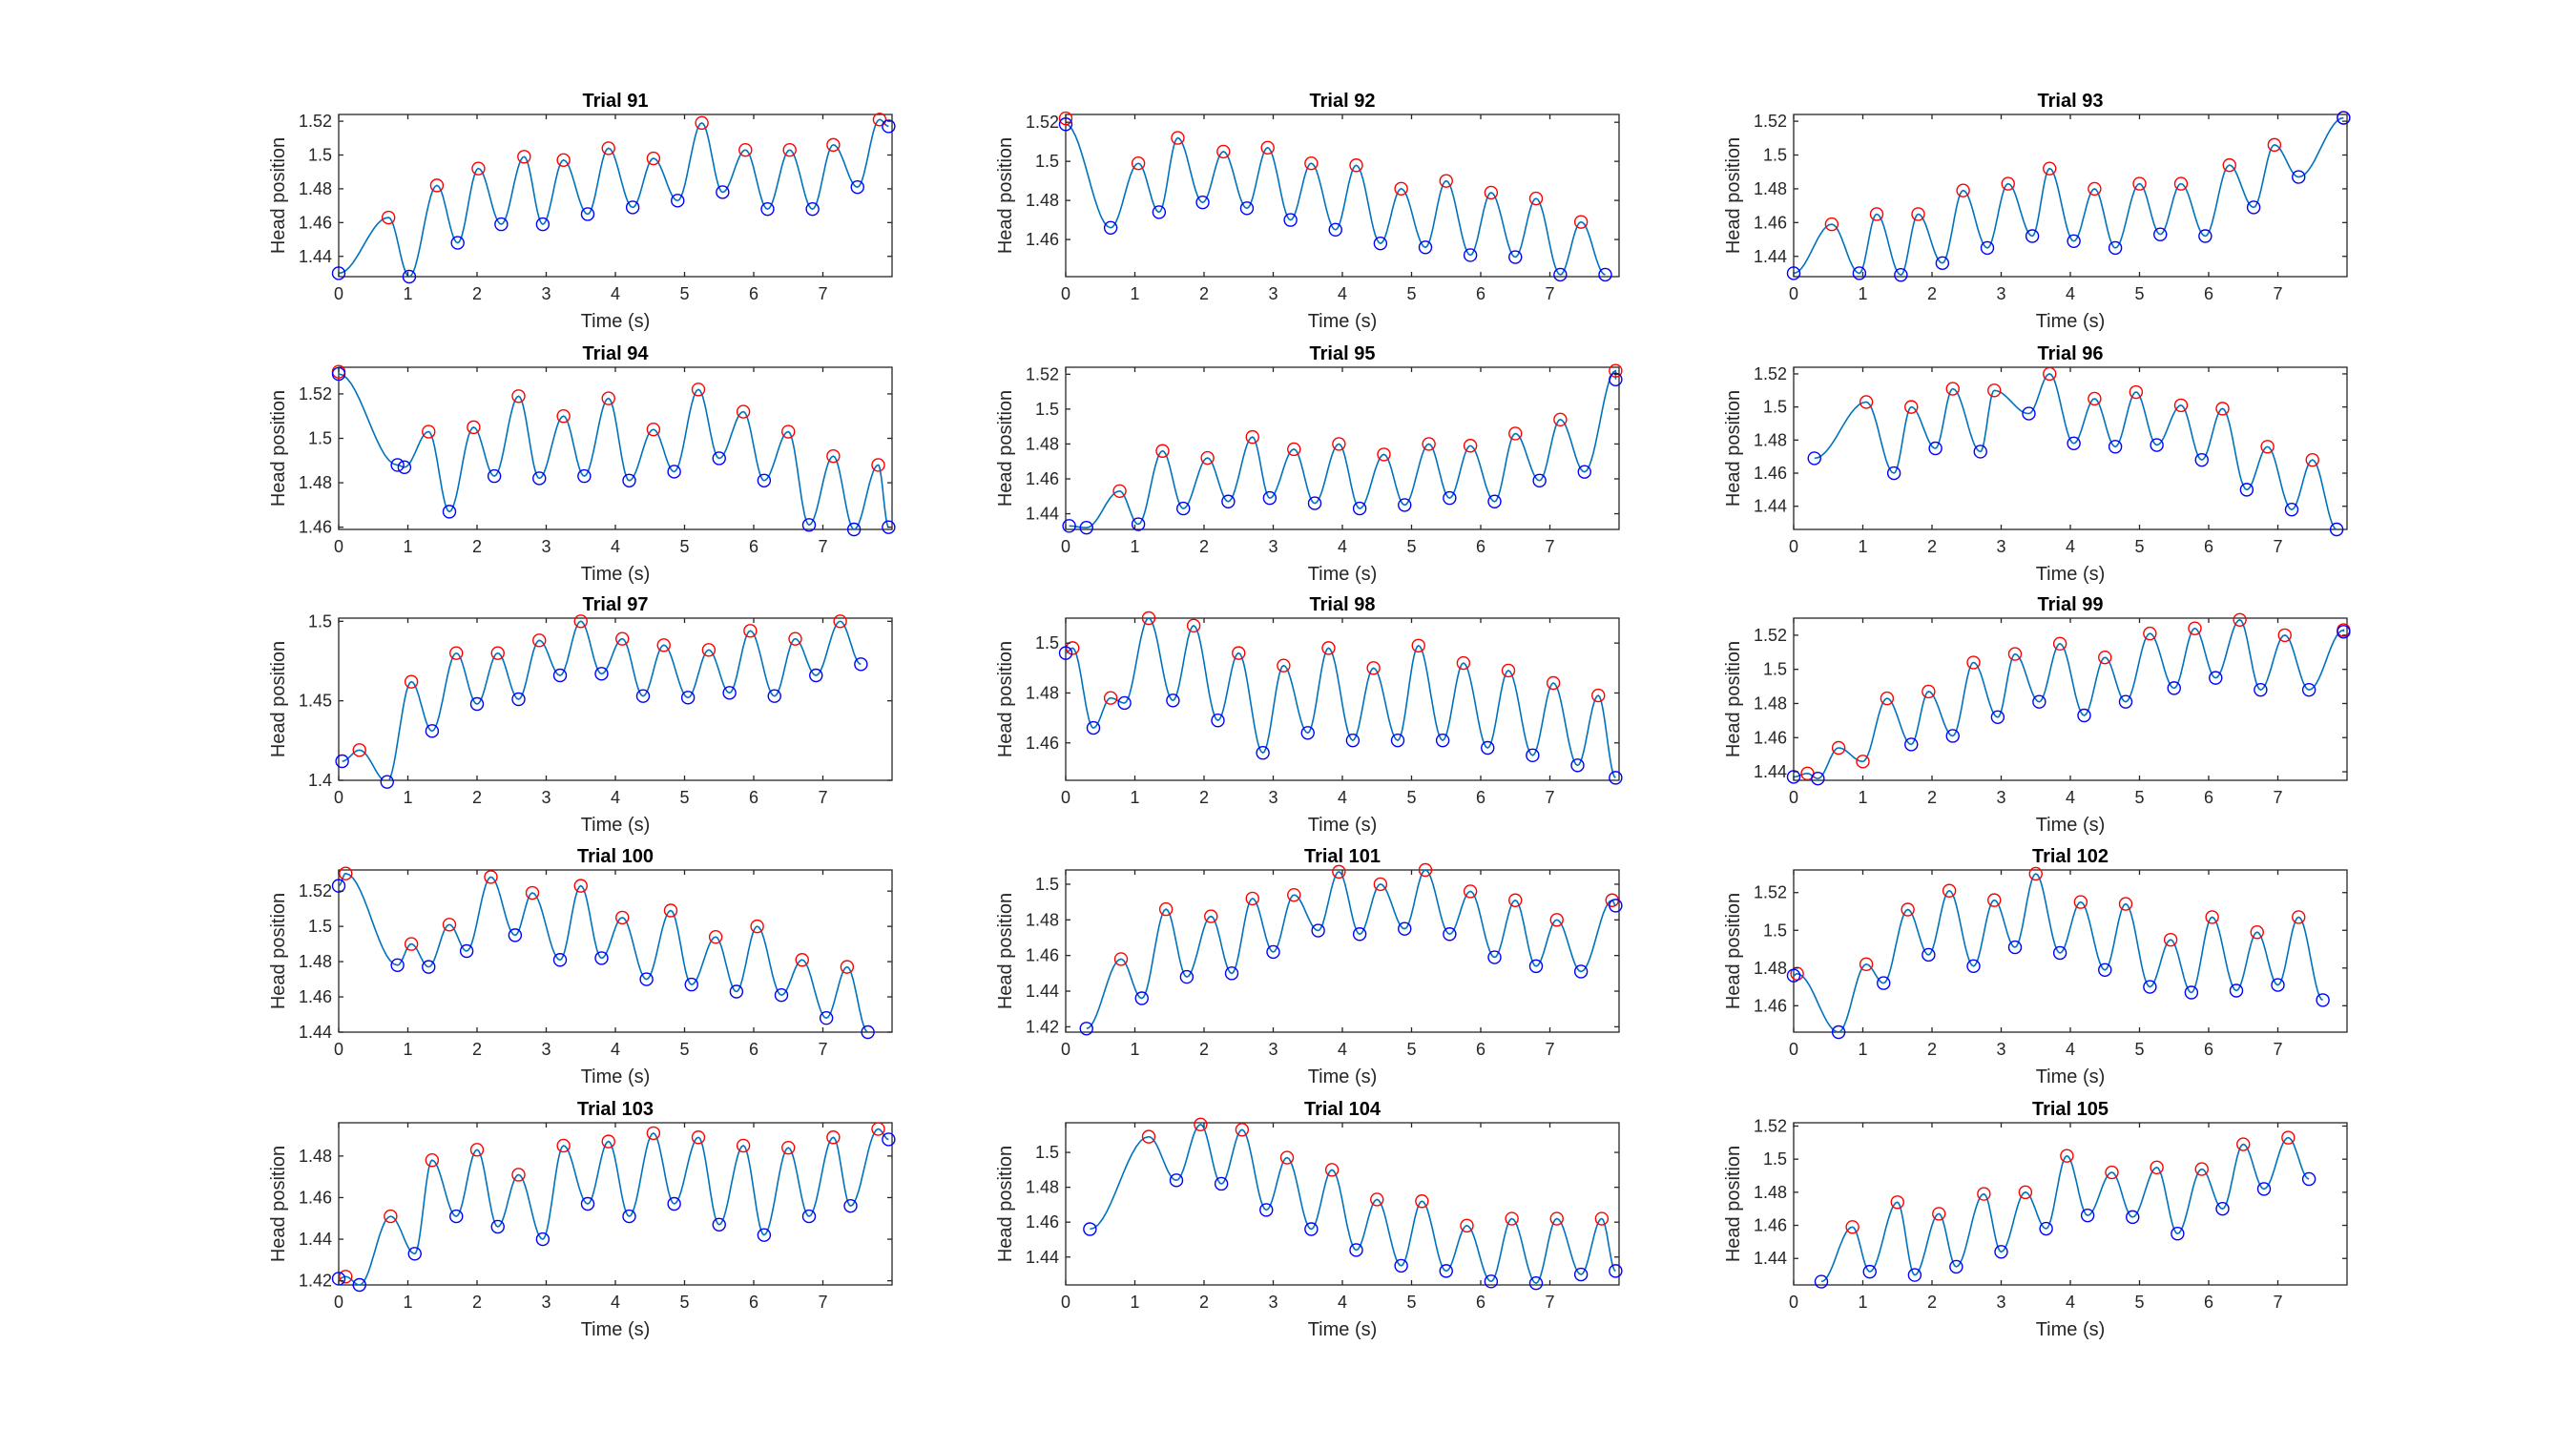 The height and width of the screenshot is (1449, 2576). Describe the element at coordinates (2069, 699) in the screenshot. I see `head-position-line` at that location.